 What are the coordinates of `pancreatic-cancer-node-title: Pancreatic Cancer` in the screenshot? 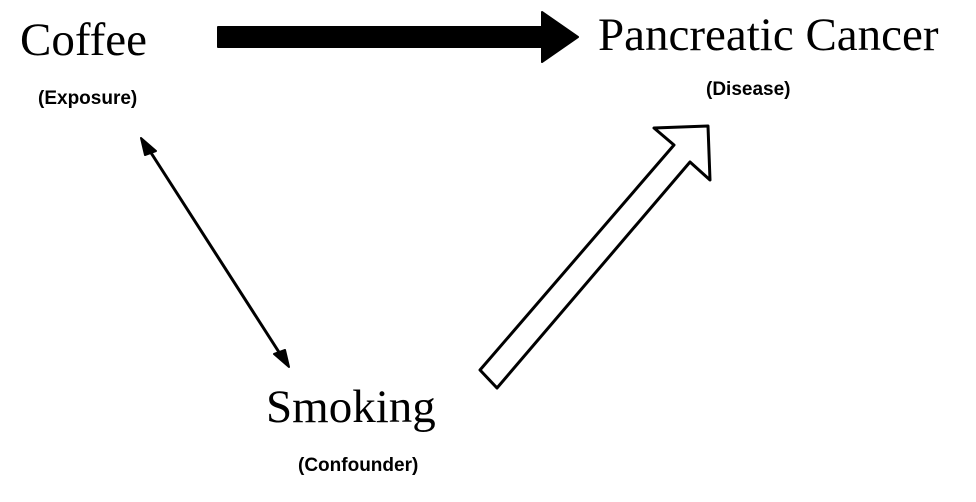 It's located at (768, 35).